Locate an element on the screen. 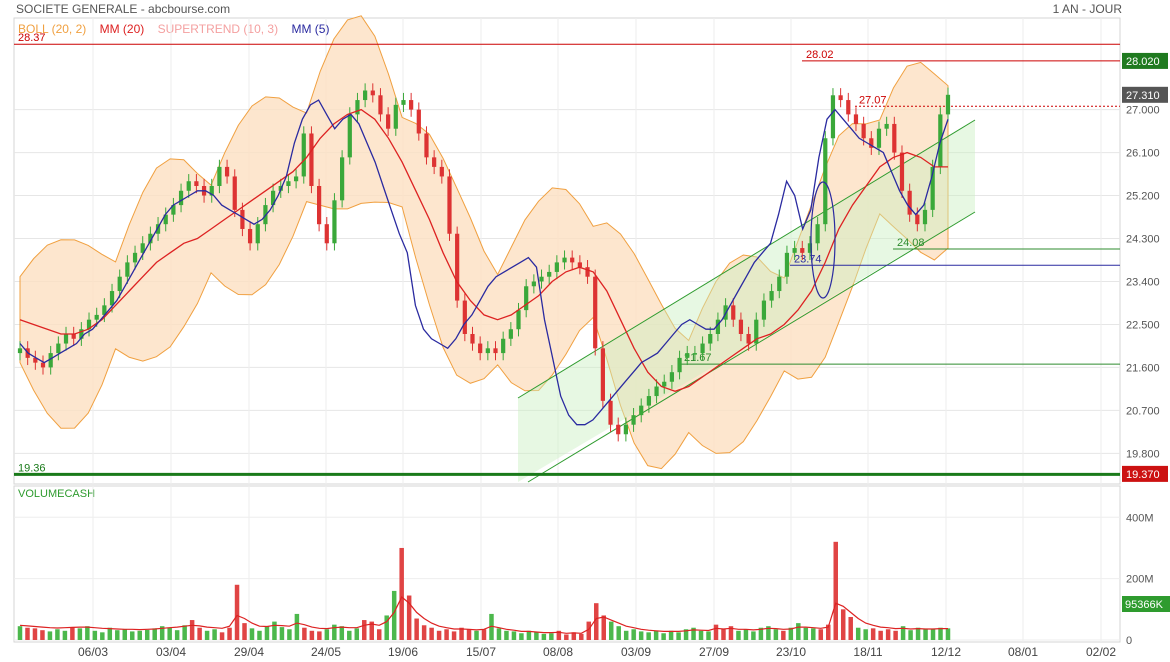 Image resolution: width=1170 pixels, height=662 pixels. volume-tick-label: 200M is located at coordinates (1140, 580).